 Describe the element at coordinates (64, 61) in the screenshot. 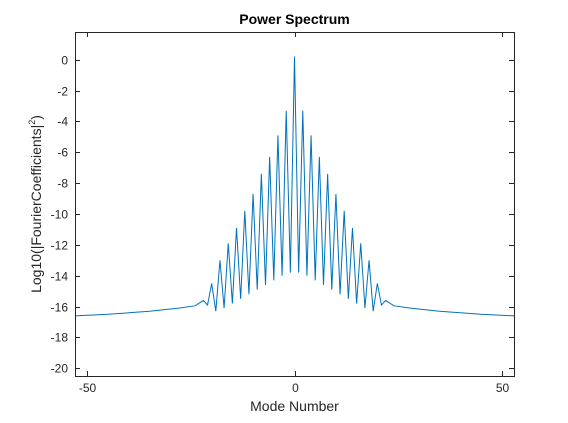

I see `y-tick-label: 0` at that location.